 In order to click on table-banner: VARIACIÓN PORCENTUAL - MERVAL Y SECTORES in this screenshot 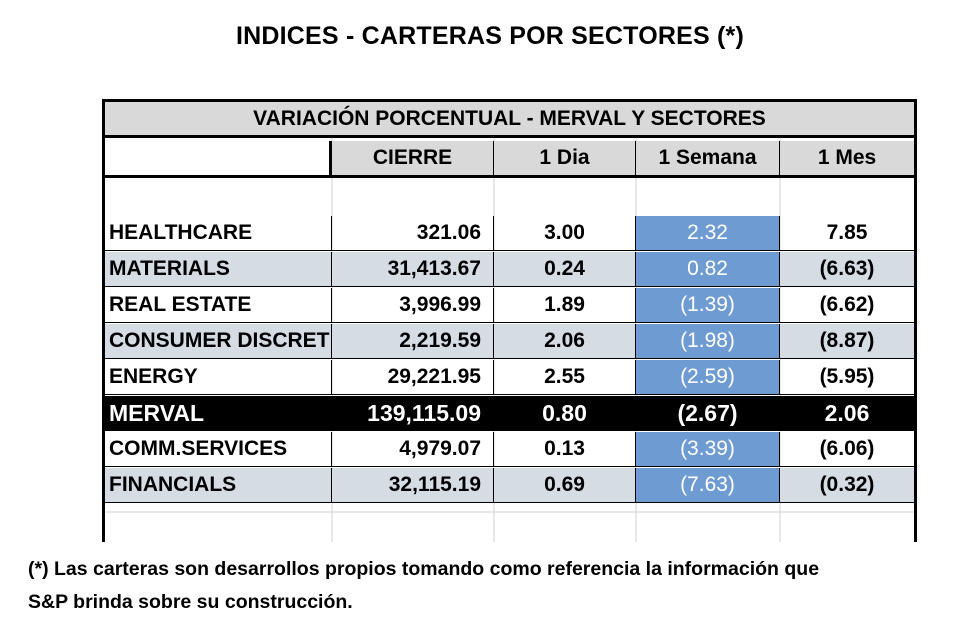, I will do `click(509, 120)`.